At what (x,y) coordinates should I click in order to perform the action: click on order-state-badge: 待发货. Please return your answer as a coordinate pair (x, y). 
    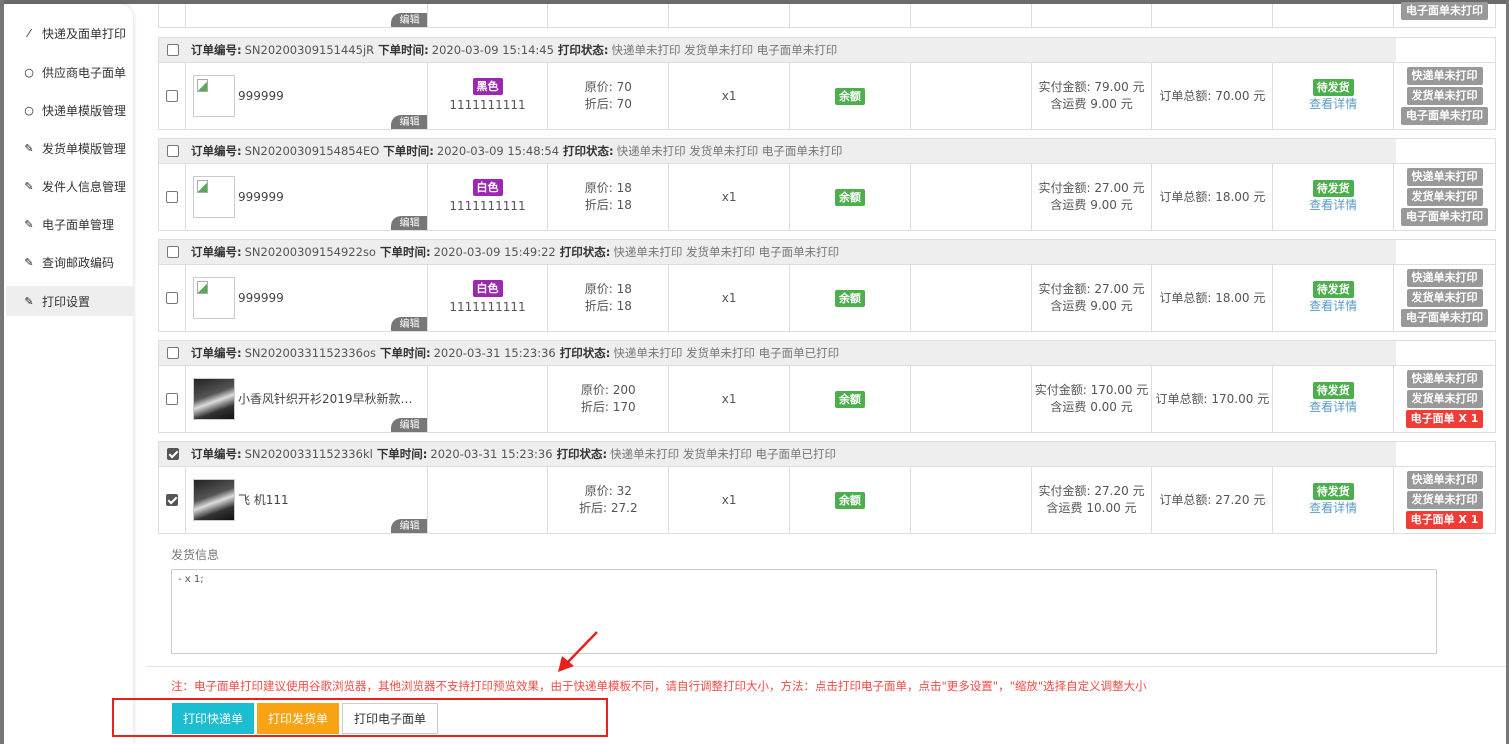
    Looking at the image, I should click on (1333, 87).